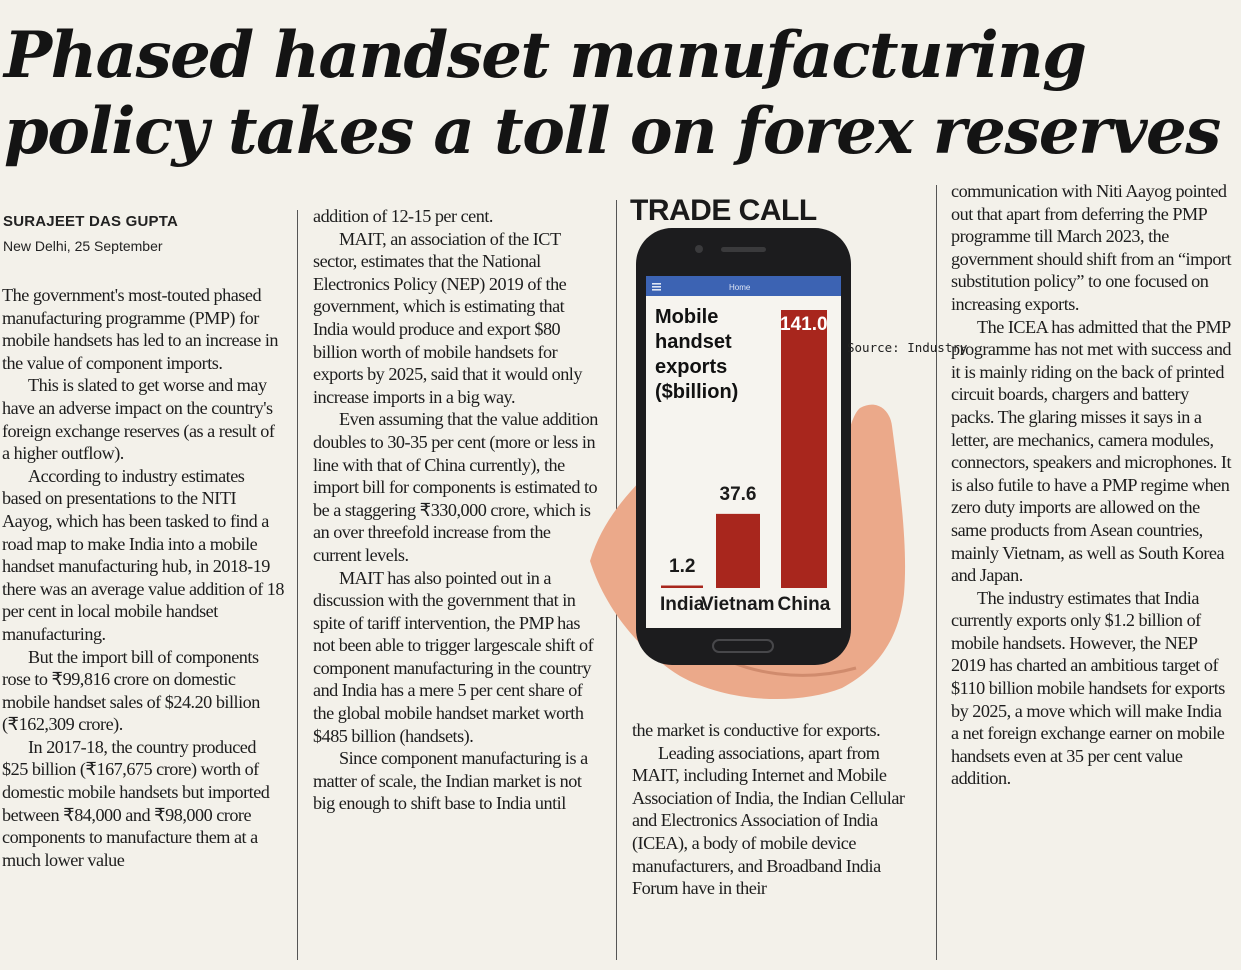  I want to click on phone-speaker, so click(743, 249).